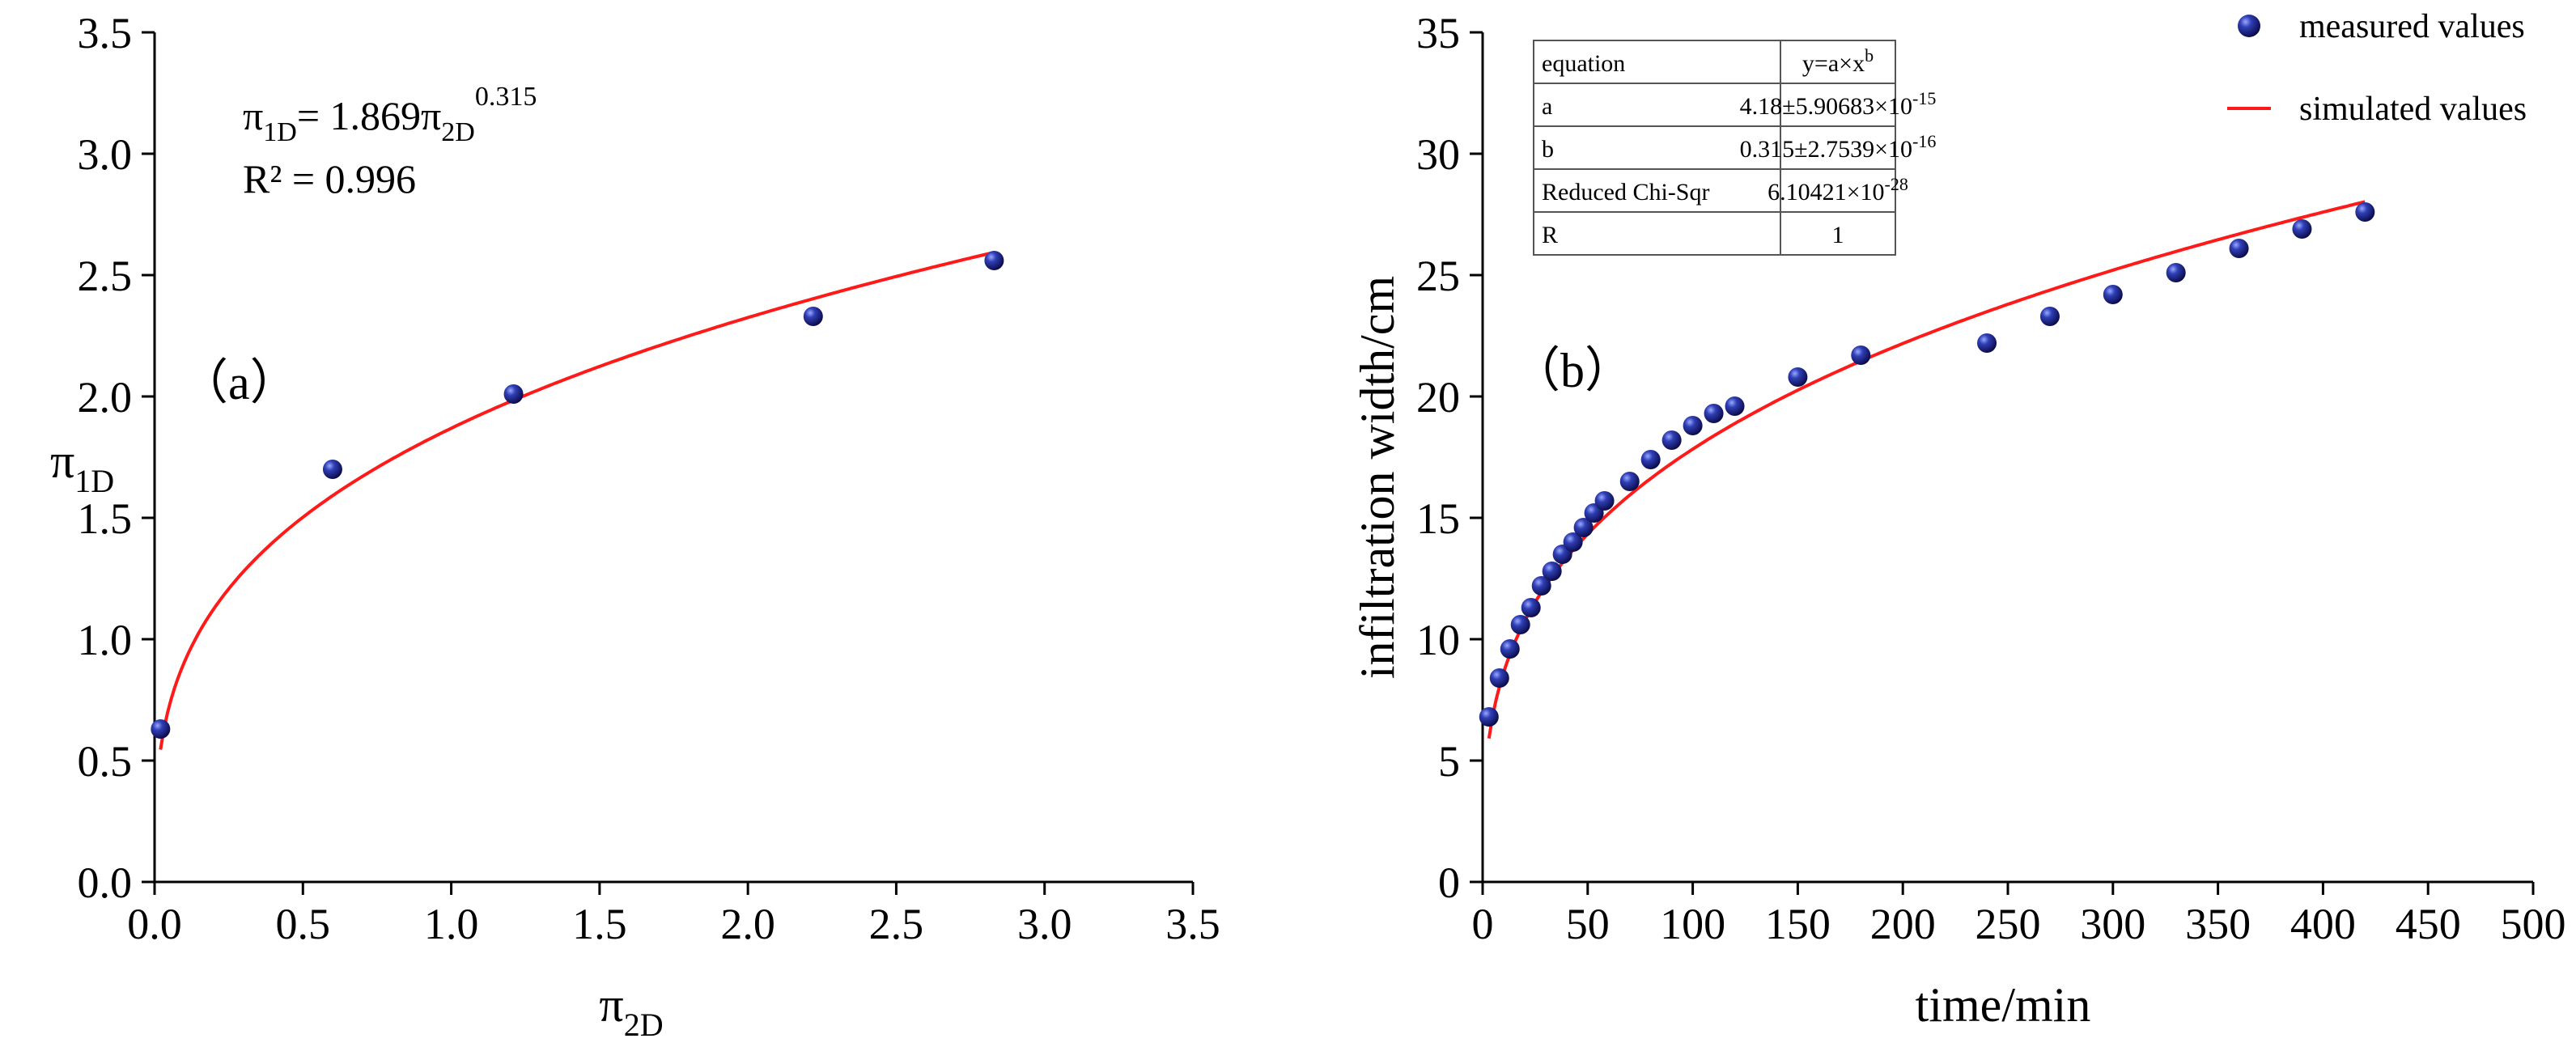 Image resolution: width=2576 pixels, height=1047 pixels. What do you see at coordinates (1572, 370) in the screenshot?
I see `b-panel-label: （b）` at bounding box center [1572, 370].